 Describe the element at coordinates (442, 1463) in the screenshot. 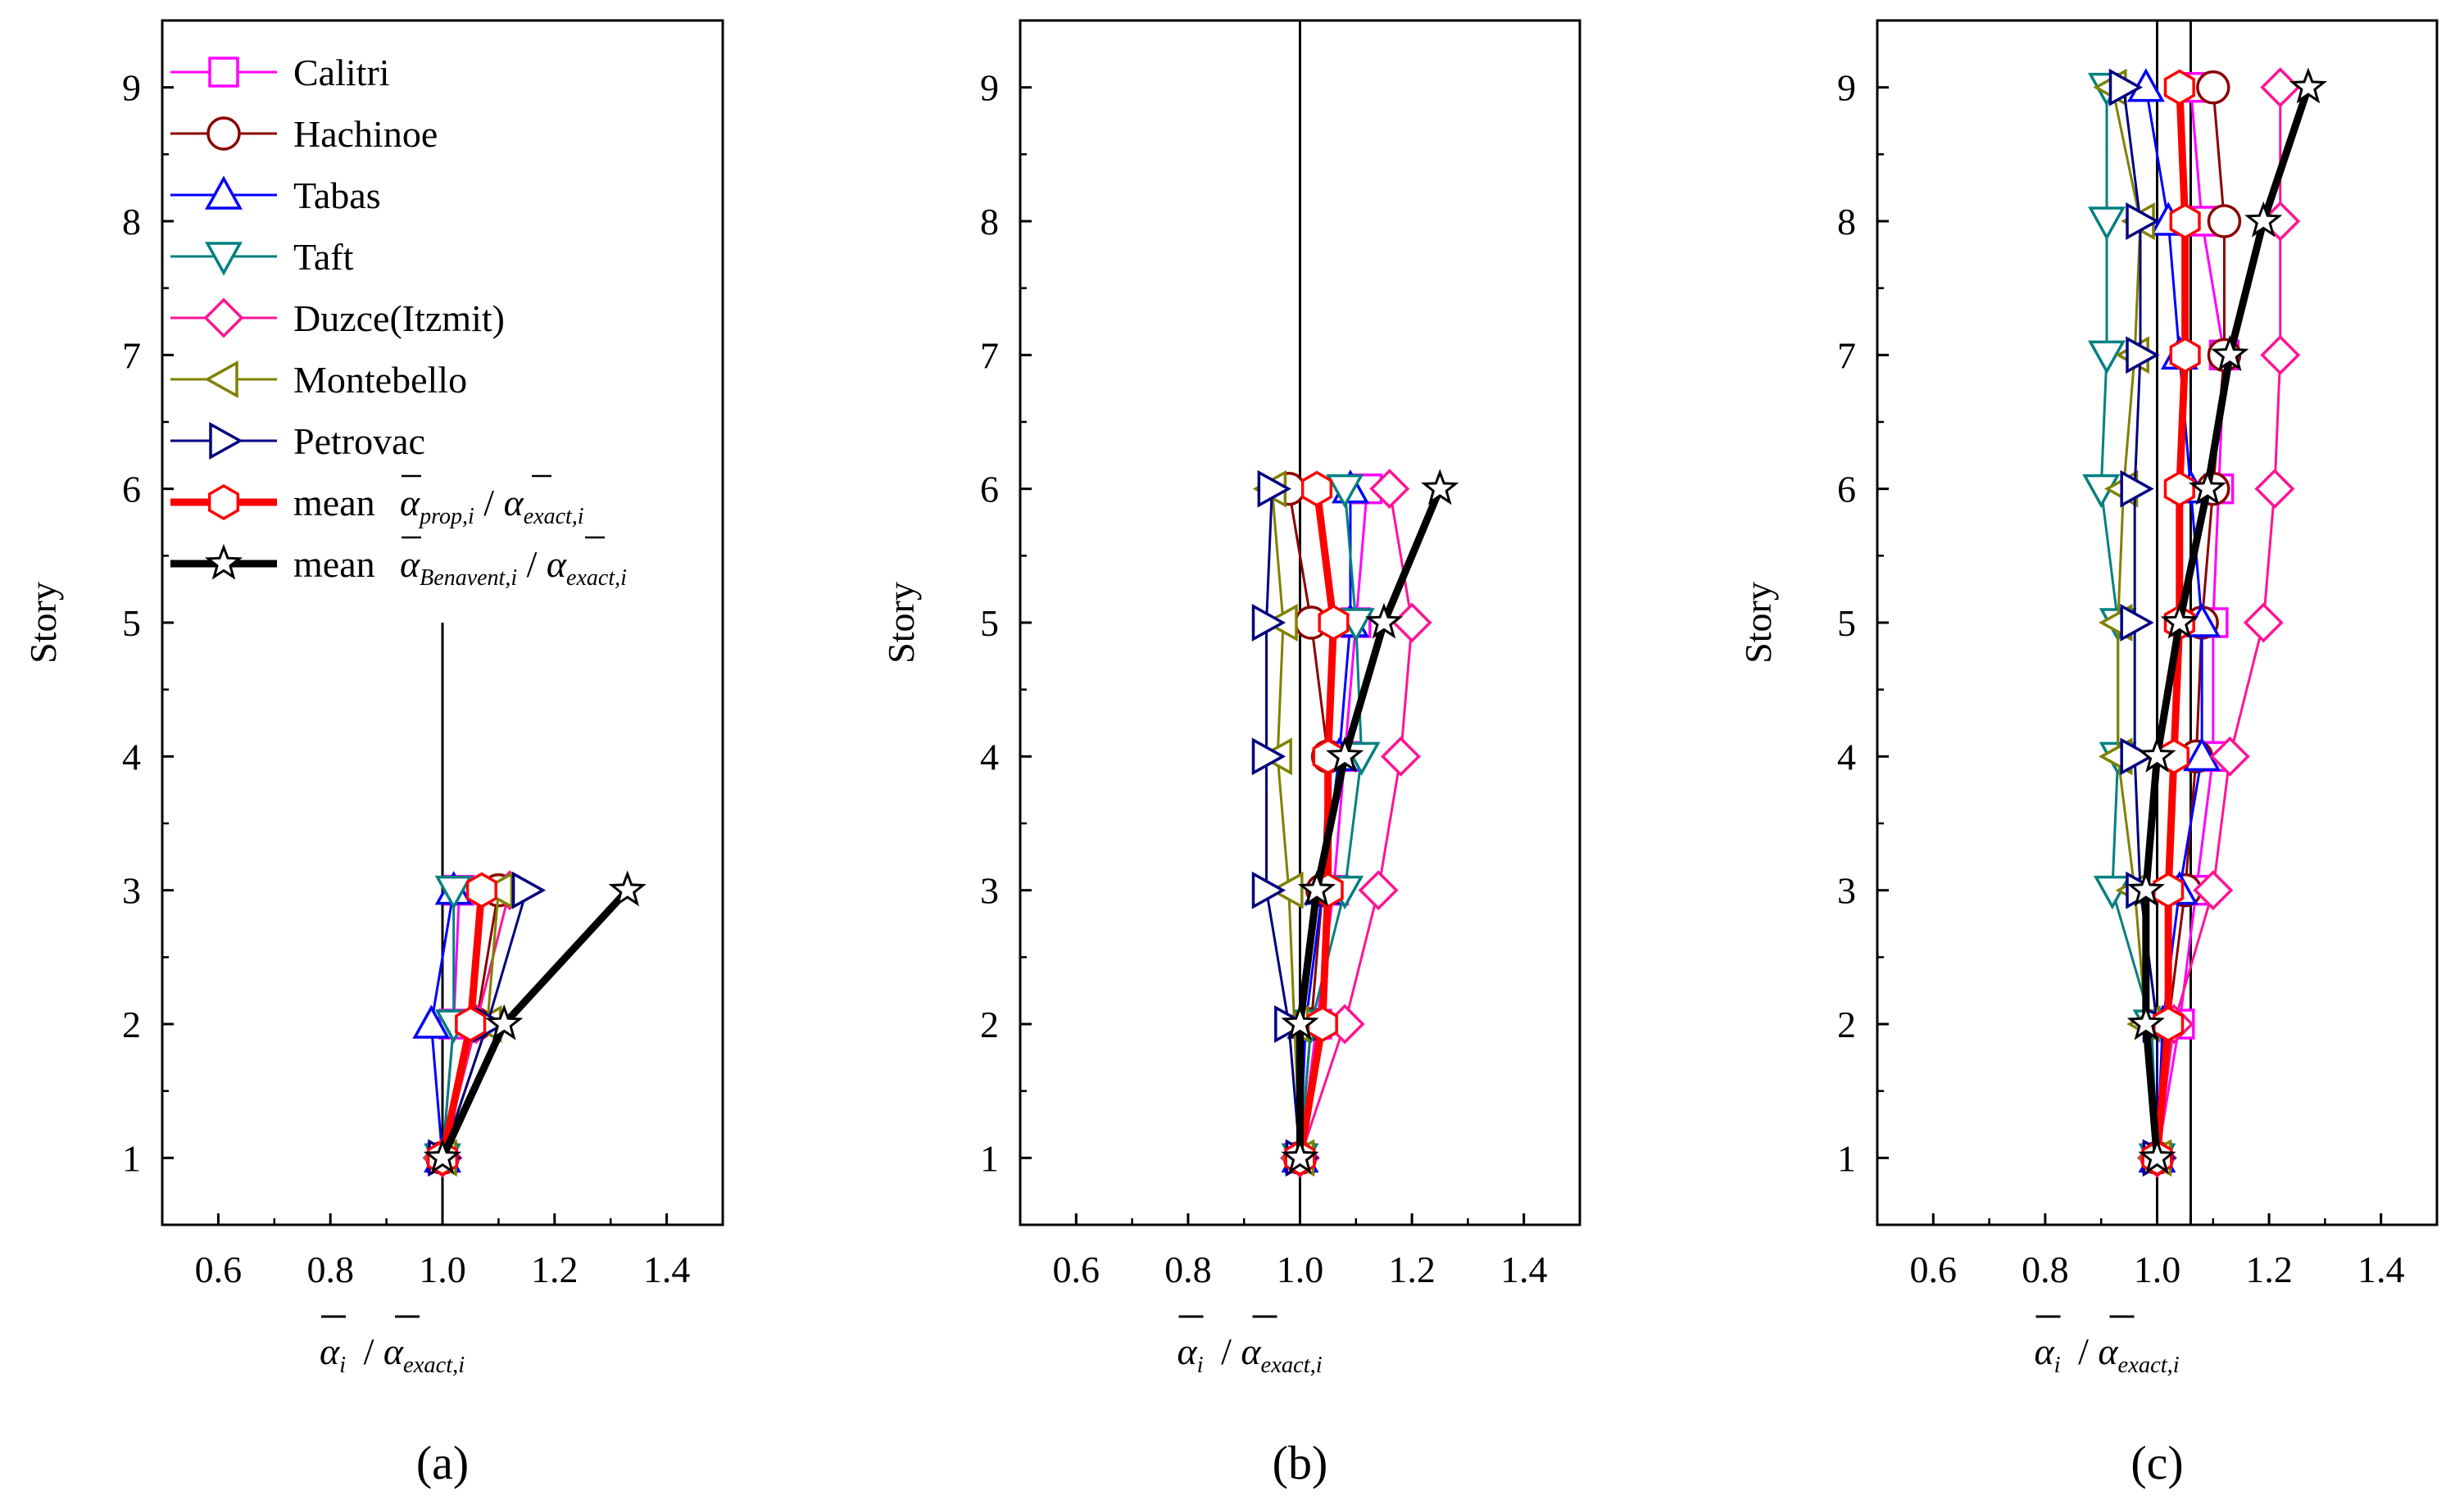

I see `panel-label: (a)` at that location.